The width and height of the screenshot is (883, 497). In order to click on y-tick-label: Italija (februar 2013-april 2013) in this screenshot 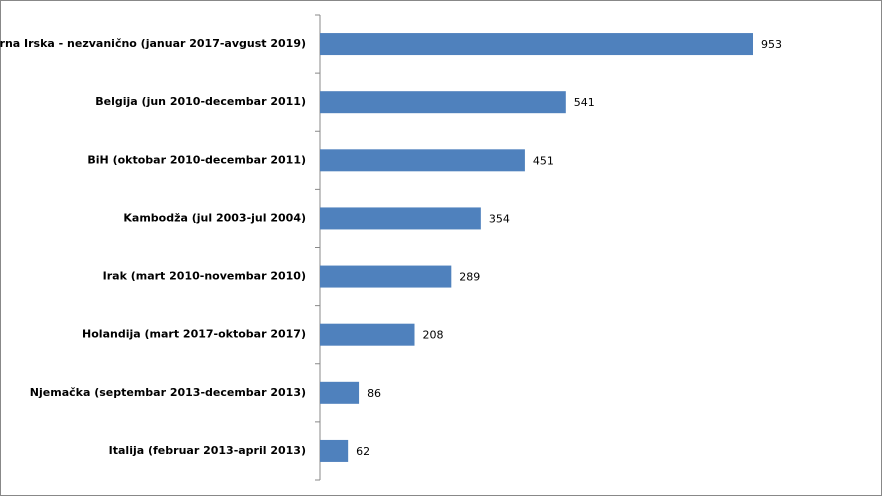, I will do `click(207, 450)`.